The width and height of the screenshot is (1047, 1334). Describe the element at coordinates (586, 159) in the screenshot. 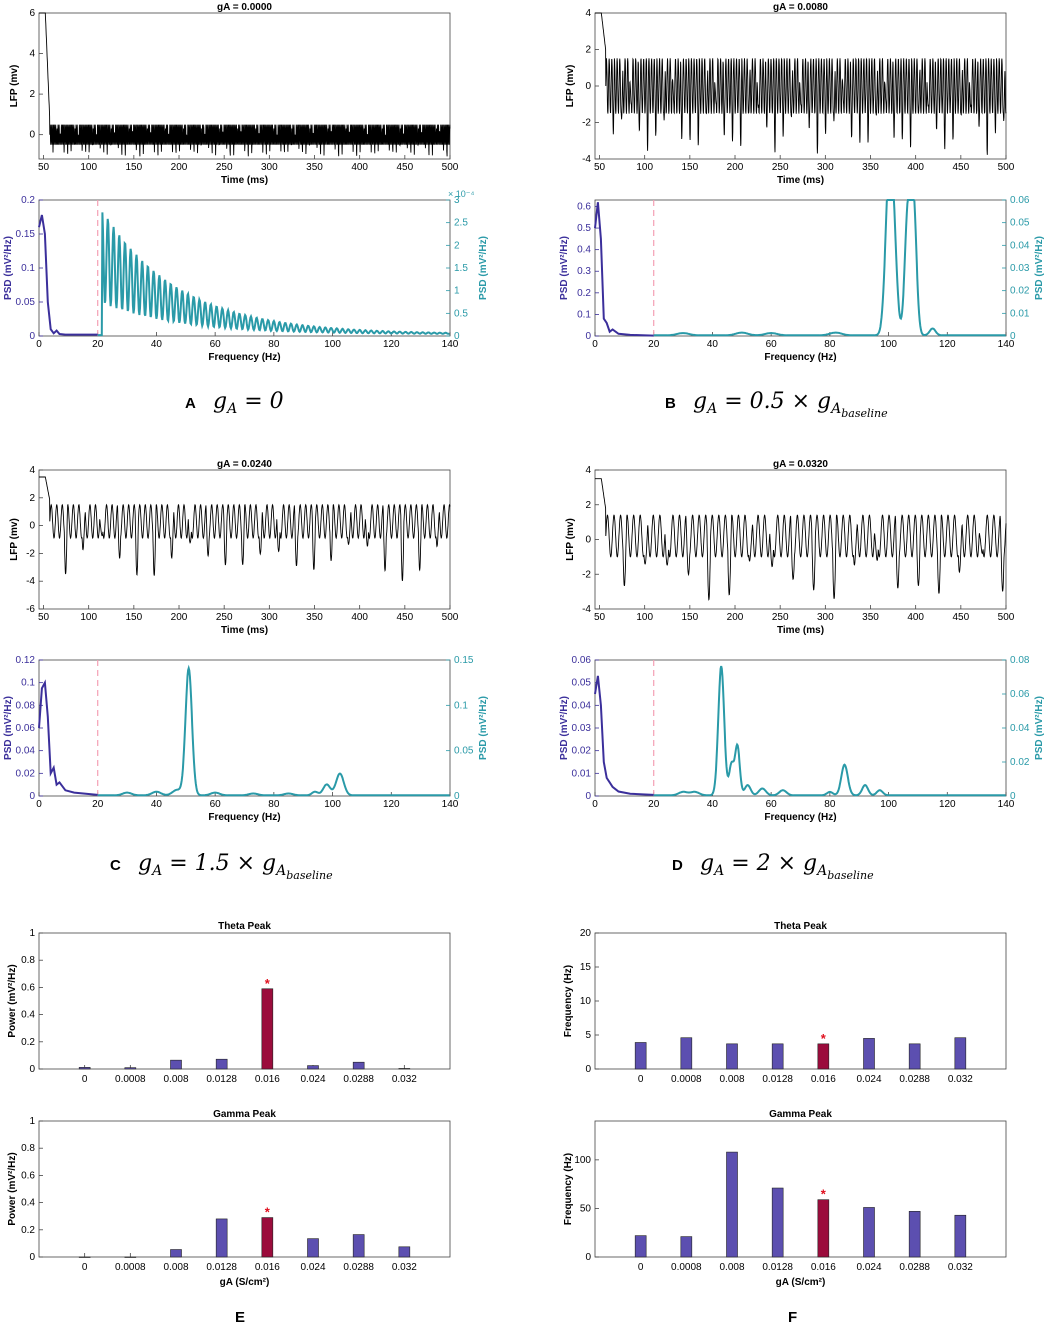

I see `y-tick-label: -4` at that location.